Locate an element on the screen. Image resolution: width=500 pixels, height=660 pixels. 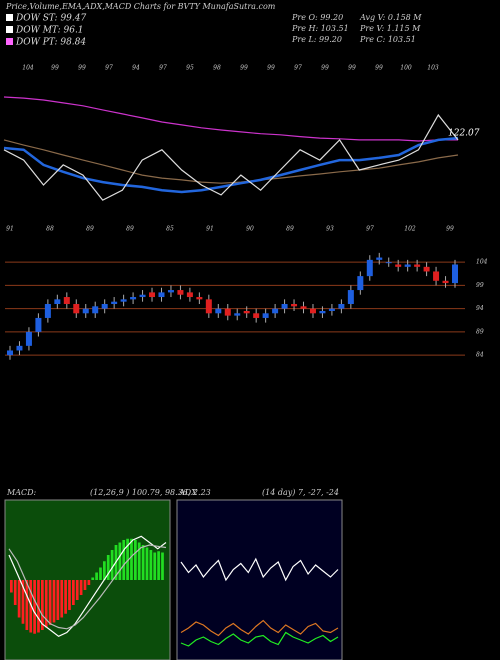
date-label: 88 is located at coordinates (50, 229).